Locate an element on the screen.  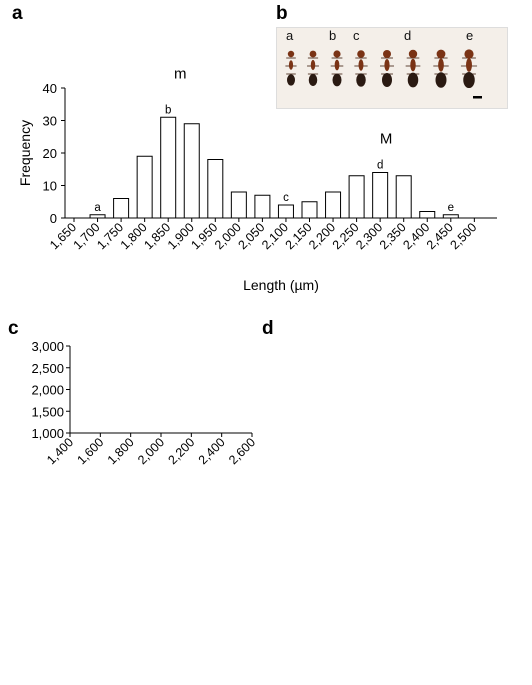
photo-label-d: d is located at coordinates (408, 35).